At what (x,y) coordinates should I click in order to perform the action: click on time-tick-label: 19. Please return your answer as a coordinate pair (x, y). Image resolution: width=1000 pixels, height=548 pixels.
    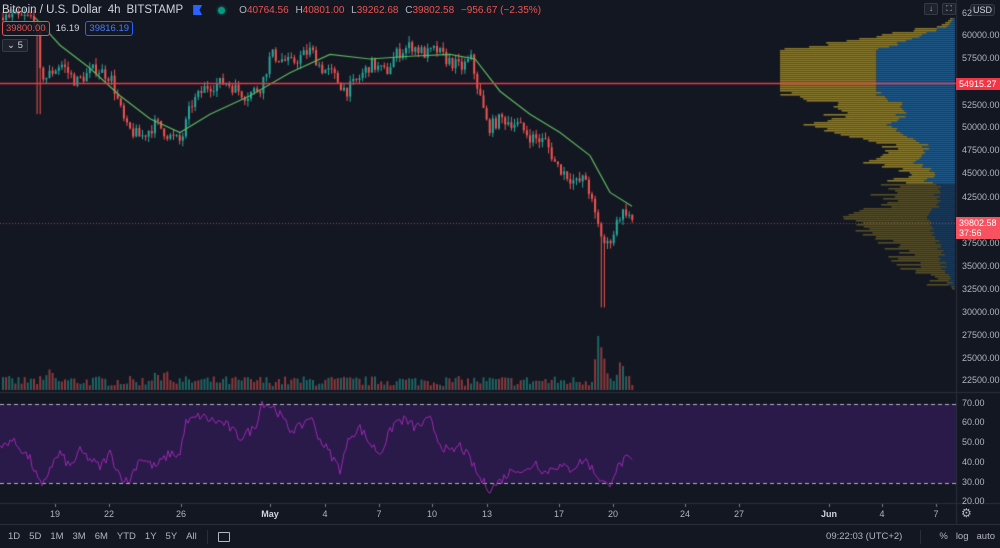
    Looking at the image, I should click on (55, 514).